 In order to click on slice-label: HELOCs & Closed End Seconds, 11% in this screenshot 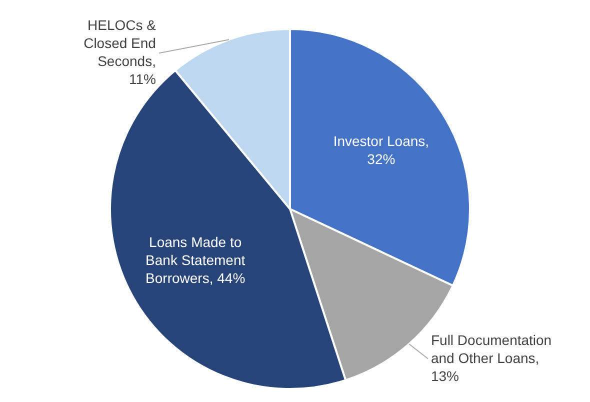, I will do `click(120, 51)`.